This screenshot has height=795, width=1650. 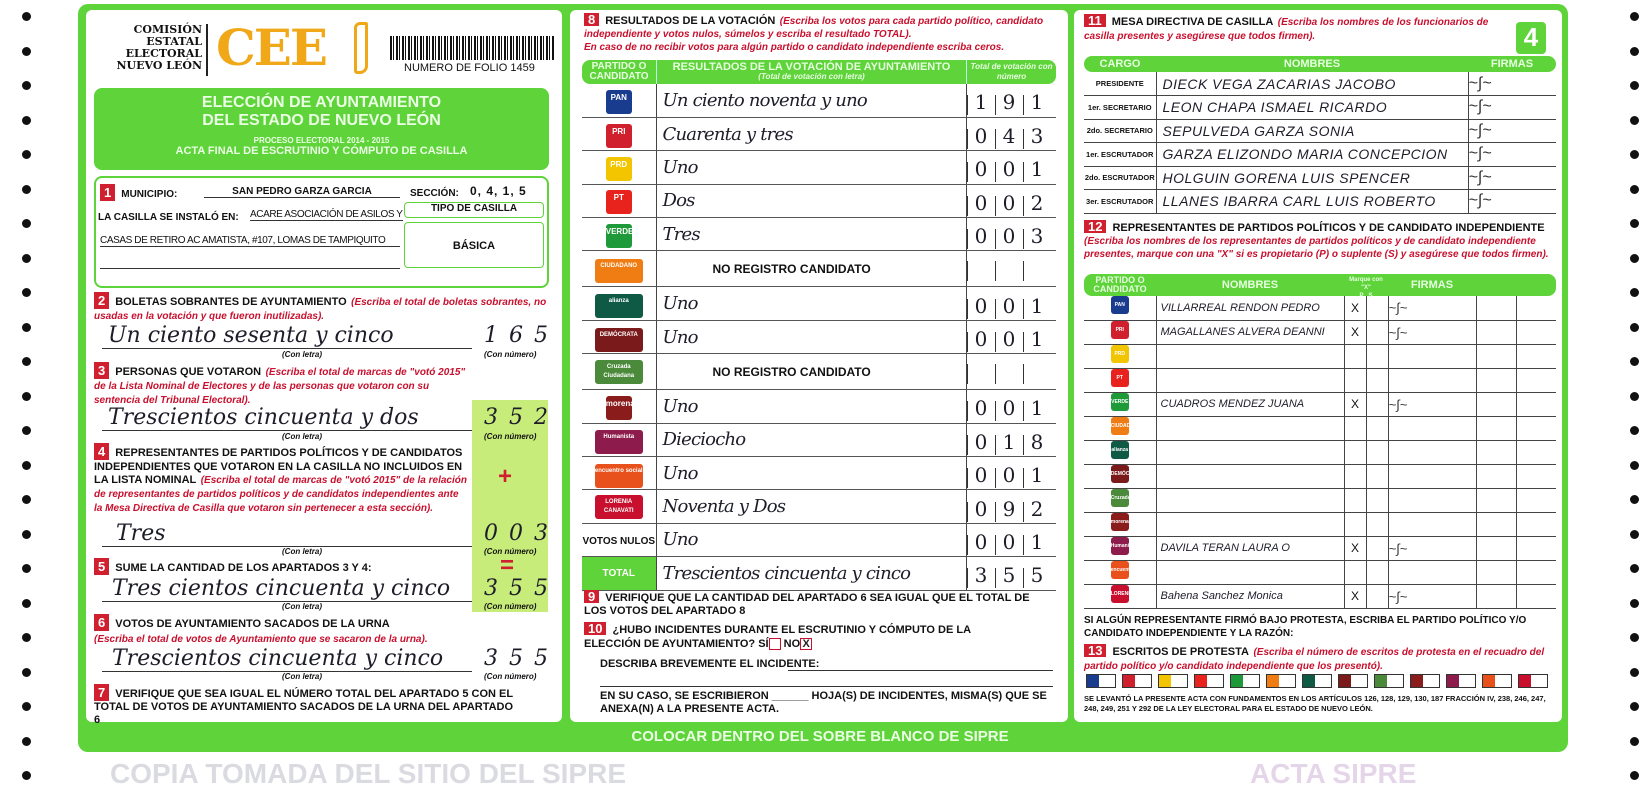 What do you see at coordinates (920, 670) in the screenshot?
I see `incident-line` at bounding box center [920, 670].